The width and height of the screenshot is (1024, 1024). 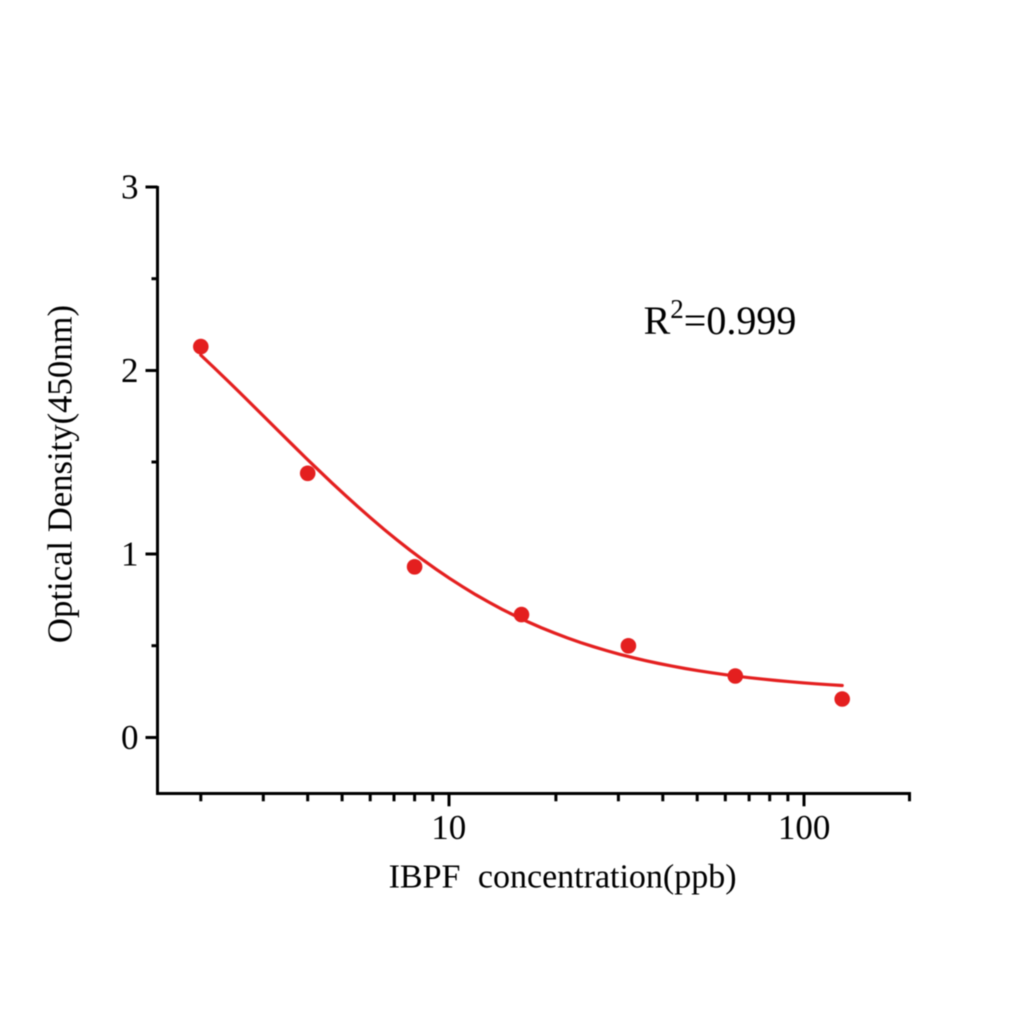 I want to click on svg-text: 100, so click(x=804, y=827).